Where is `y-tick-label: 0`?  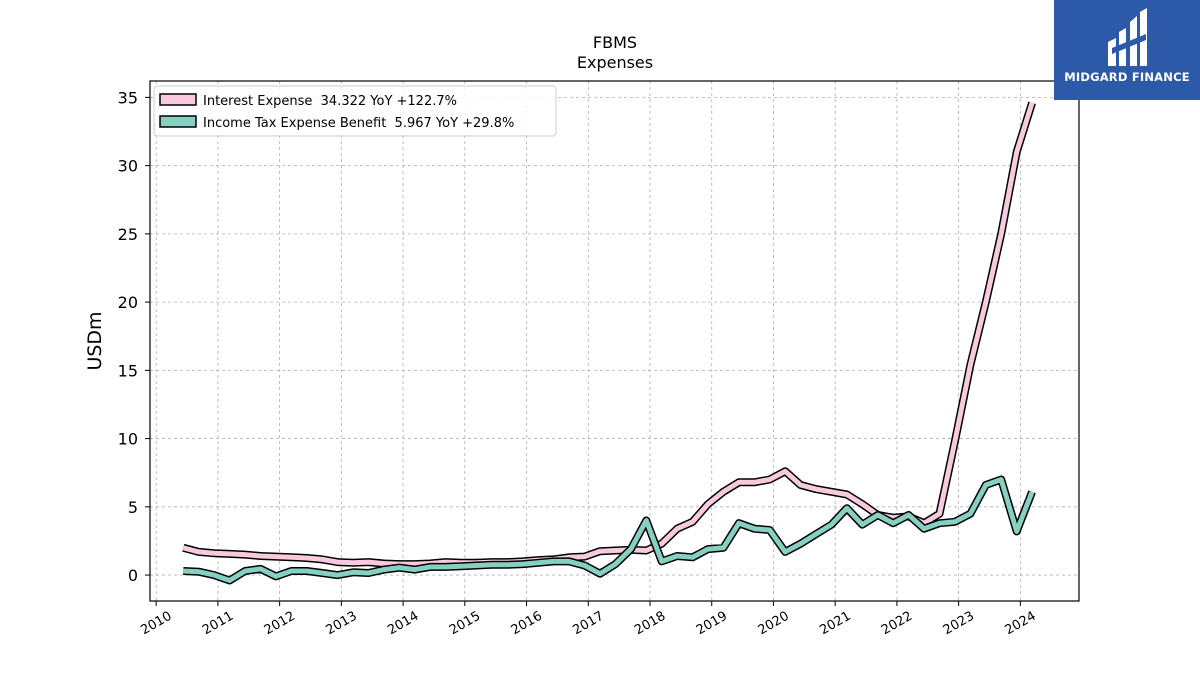
y-tick-label: 0 is located at coordinates (133, 575).